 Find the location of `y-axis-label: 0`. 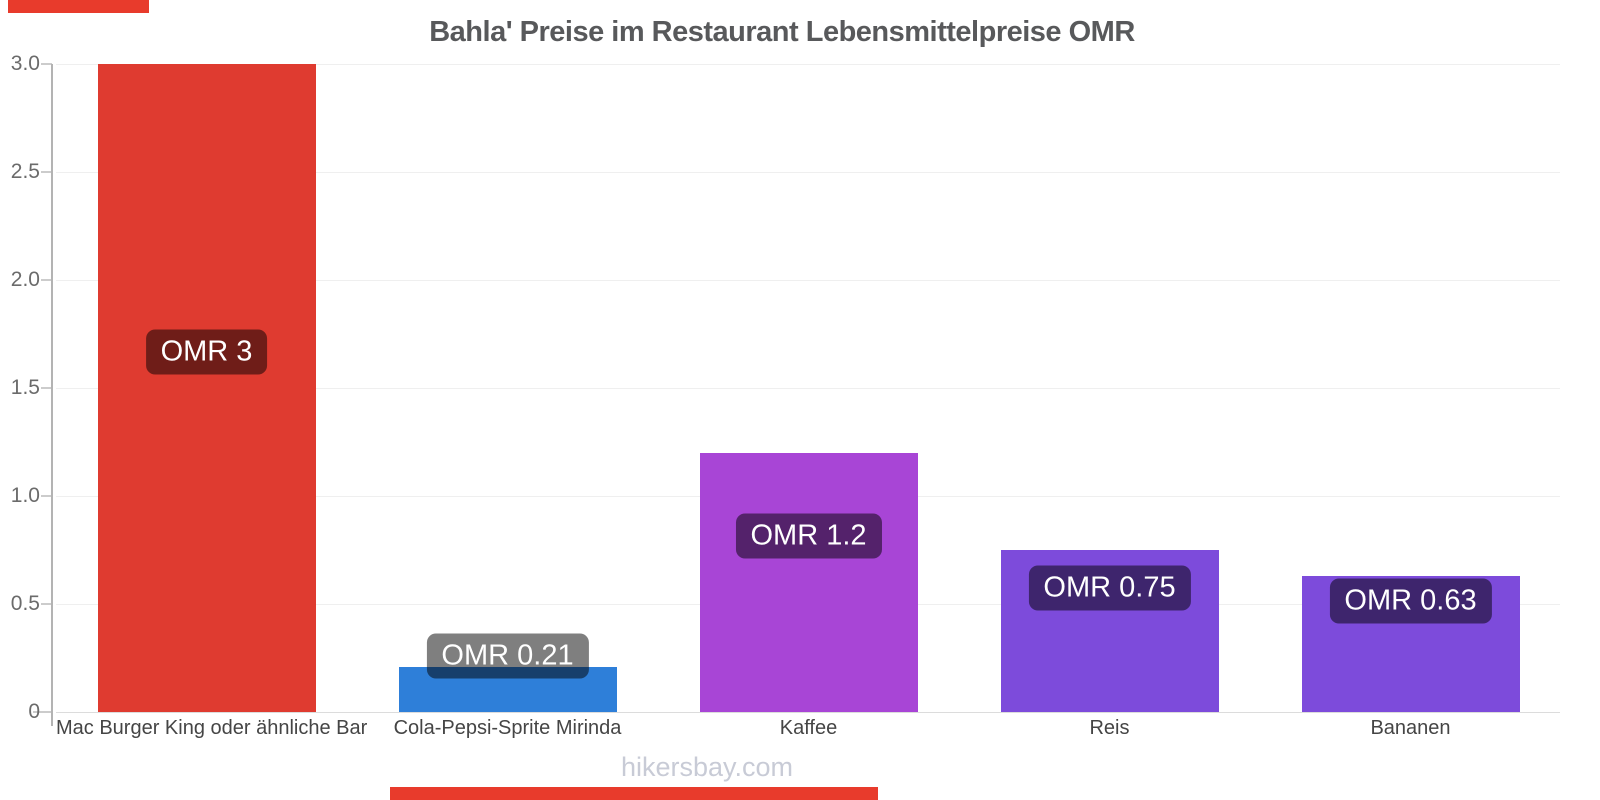

y-axis-label: 0 is located at coordinates (34, 711).